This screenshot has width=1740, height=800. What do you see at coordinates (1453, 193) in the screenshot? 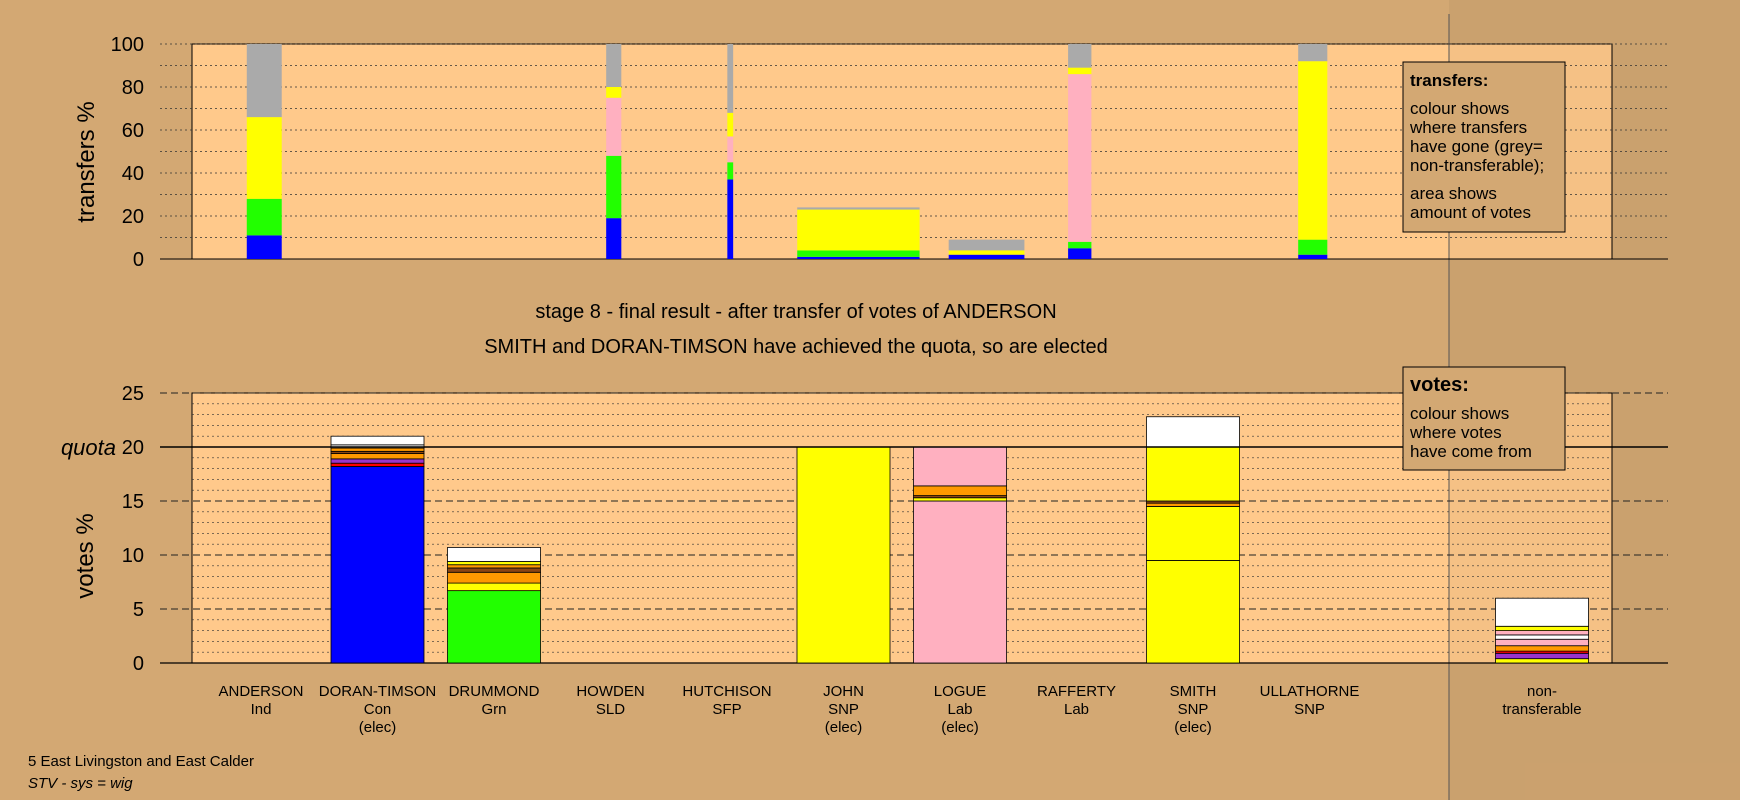
I see `transfers-legend-text: area shows` at bounding box center [1453, 193].